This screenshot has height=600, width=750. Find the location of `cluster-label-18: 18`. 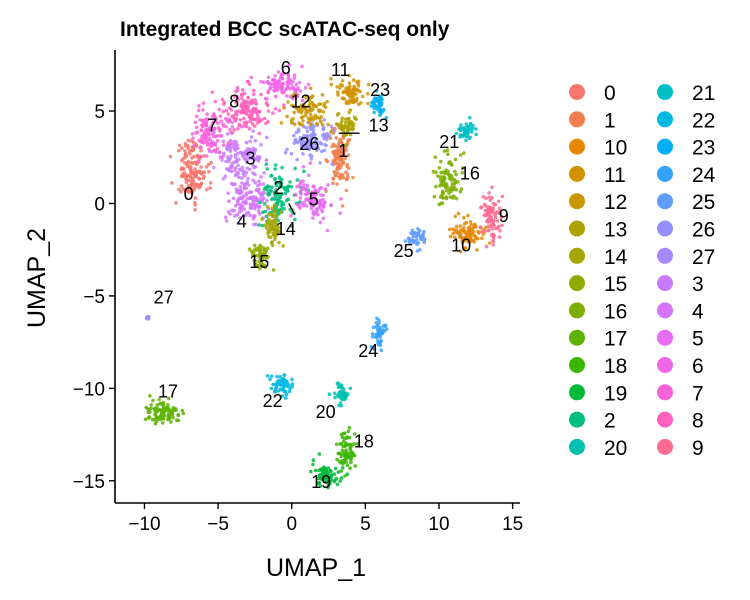

cluster-label-18: 18 is located at coordinates (364, 442).